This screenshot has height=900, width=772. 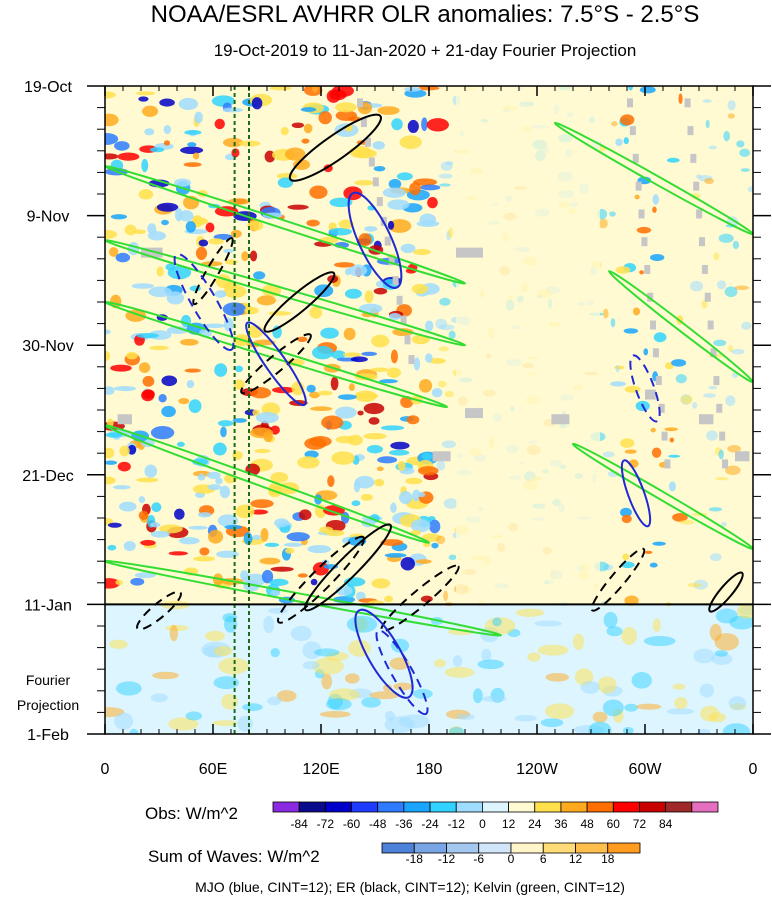 I want to click on y-tick-label: 19-Oct, so click(x=48, y=87).